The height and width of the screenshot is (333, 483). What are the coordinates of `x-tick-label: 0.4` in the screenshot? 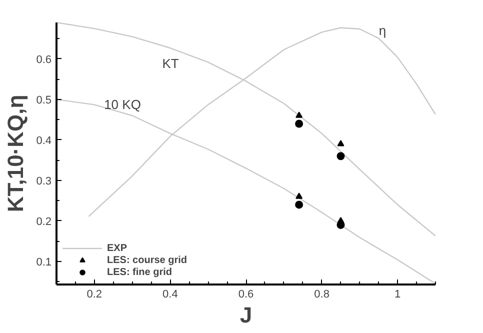 It's located at (170, 294).